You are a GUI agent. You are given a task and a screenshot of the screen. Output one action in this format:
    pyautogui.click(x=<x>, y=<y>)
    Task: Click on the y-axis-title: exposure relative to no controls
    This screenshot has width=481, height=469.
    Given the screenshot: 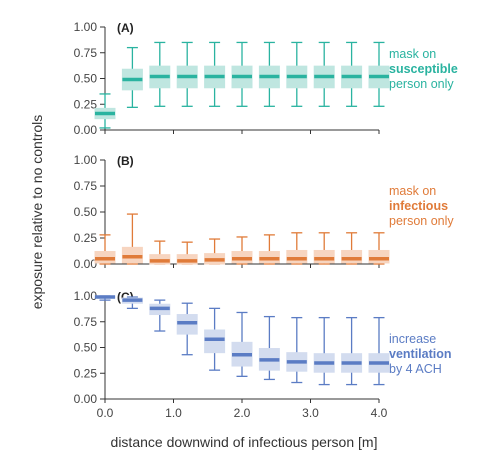 What is the action you would take?
    pyautogui.click(x=37, y=212)
    